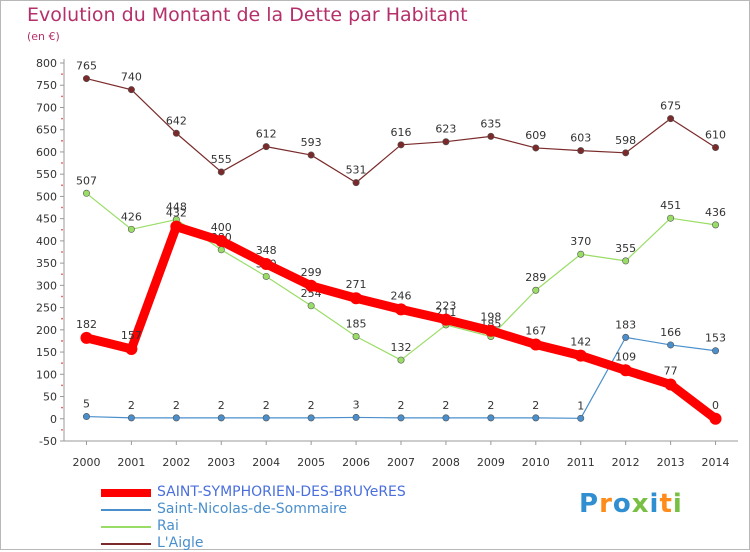 The width and height of the screenshot is (750, 552). I want to click on x-tick-label: 2002, so click(176, 462).